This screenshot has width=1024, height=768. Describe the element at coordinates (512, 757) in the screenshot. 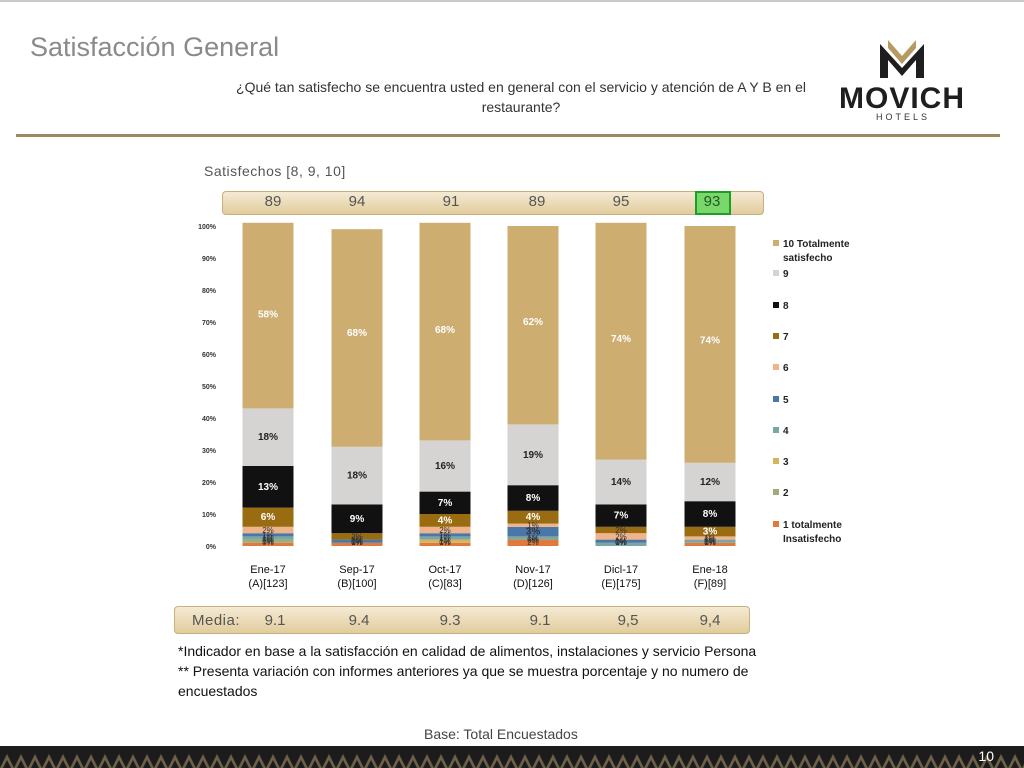

I see `footer-pattern` at that location.